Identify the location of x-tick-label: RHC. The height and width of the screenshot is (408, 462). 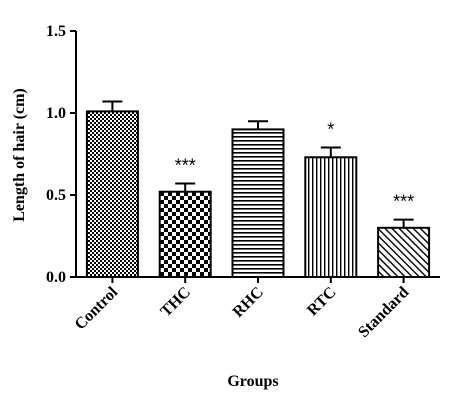
(248, 302).